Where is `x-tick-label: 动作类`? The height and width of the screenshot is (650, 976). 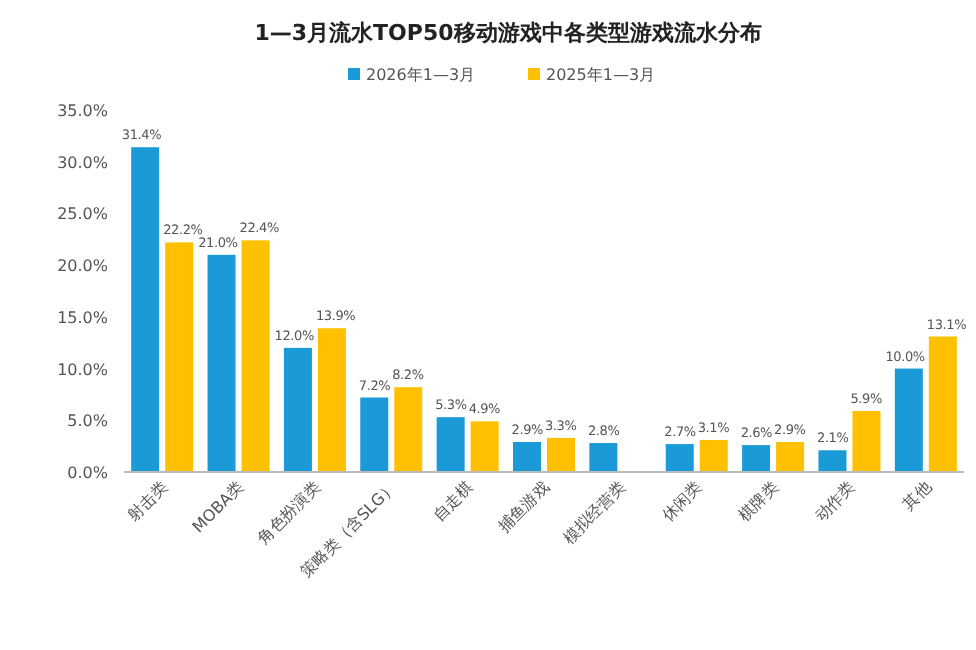
x-tick-label: 动作类 is located at coordinates (835, 501).